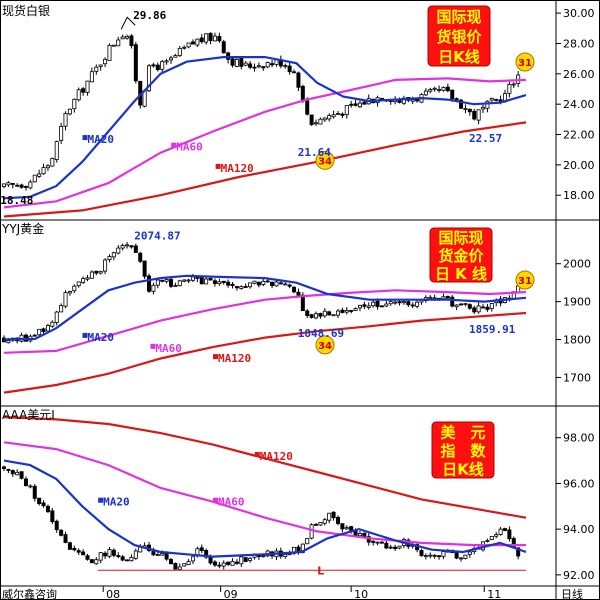  I want to click on title-box-line: 国际现, so click(460, 238).